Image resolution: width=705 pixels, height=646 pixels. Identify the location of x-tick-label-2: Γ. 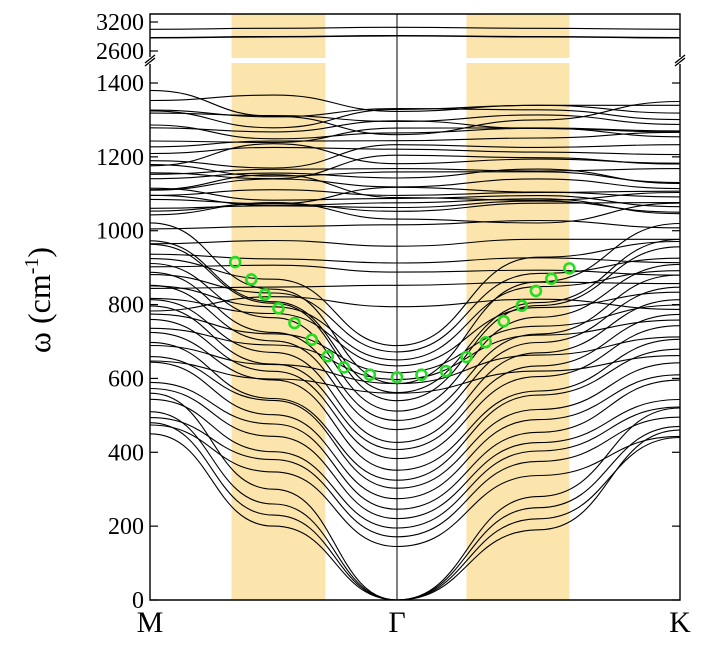
(396, 622).